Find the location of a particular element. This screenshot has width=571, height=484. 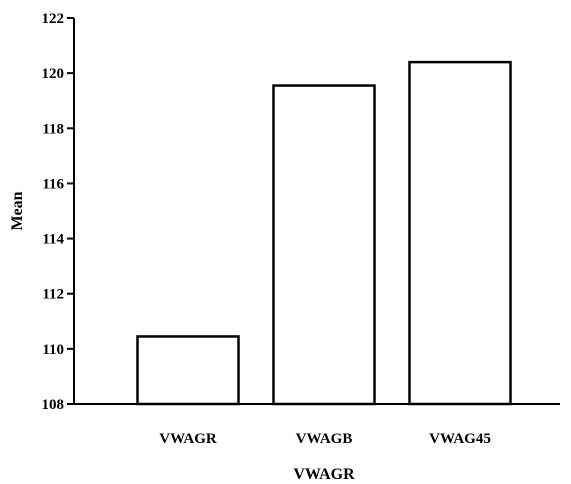

y-tick-label: 118 is located at coordinates (53, 129).